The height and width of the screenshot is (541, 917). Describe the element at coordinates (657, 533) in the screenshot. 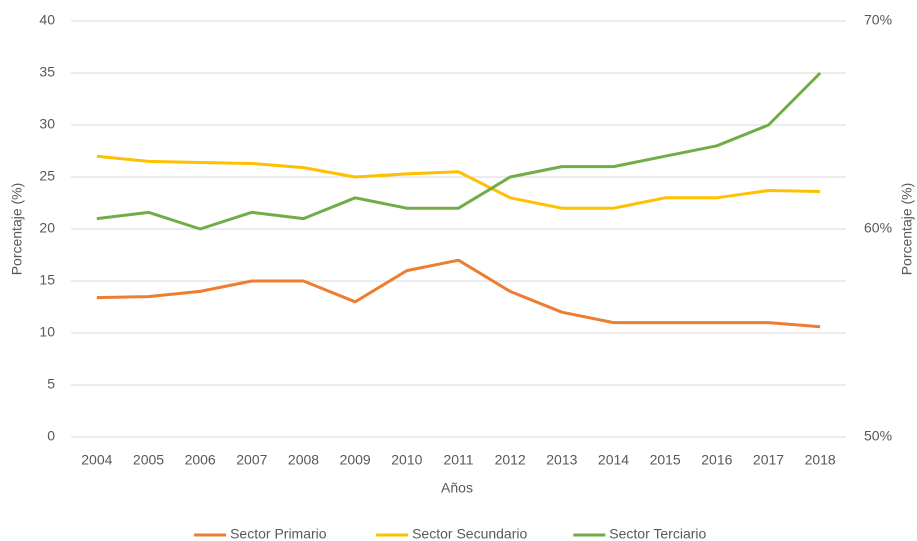

I see `legend-label: Sector Terciario` at that location.